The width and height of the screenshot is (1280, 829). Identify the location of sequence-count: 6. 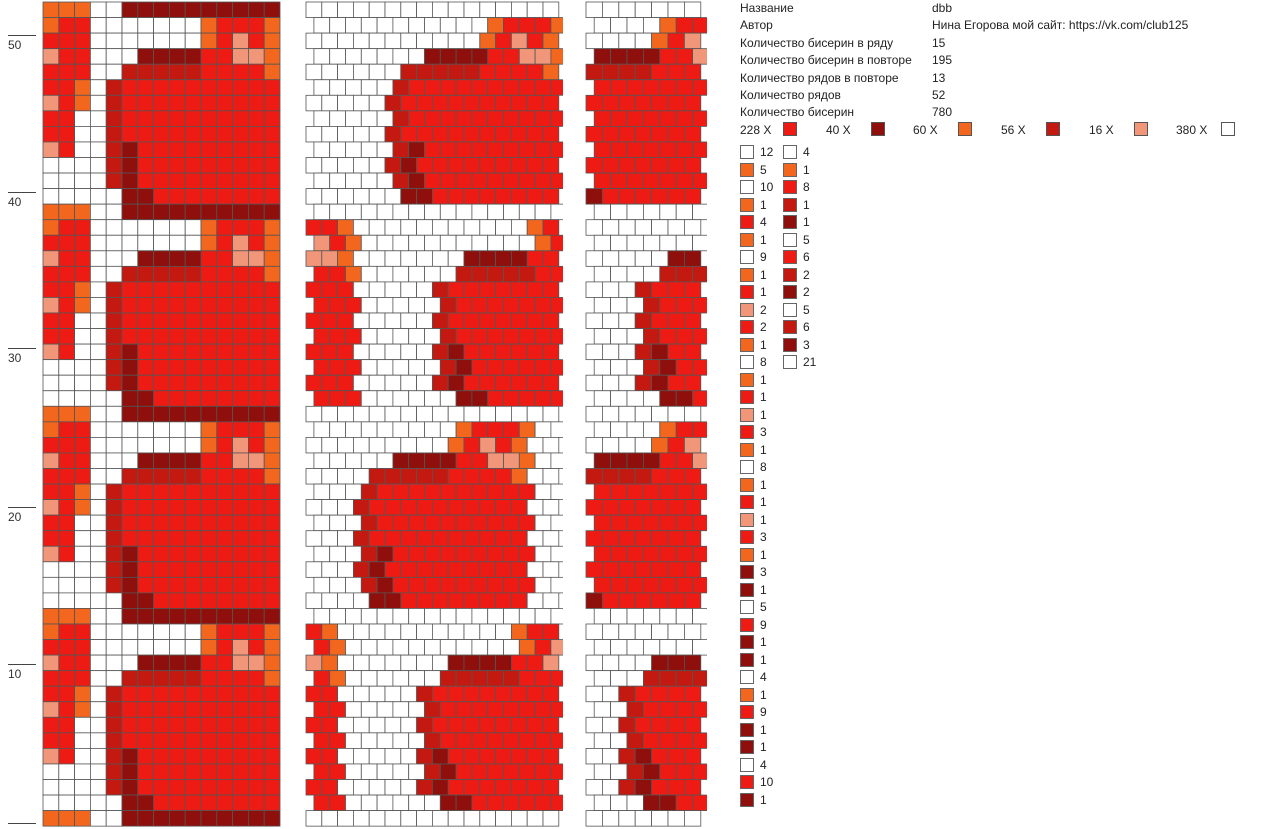
(806, 257).